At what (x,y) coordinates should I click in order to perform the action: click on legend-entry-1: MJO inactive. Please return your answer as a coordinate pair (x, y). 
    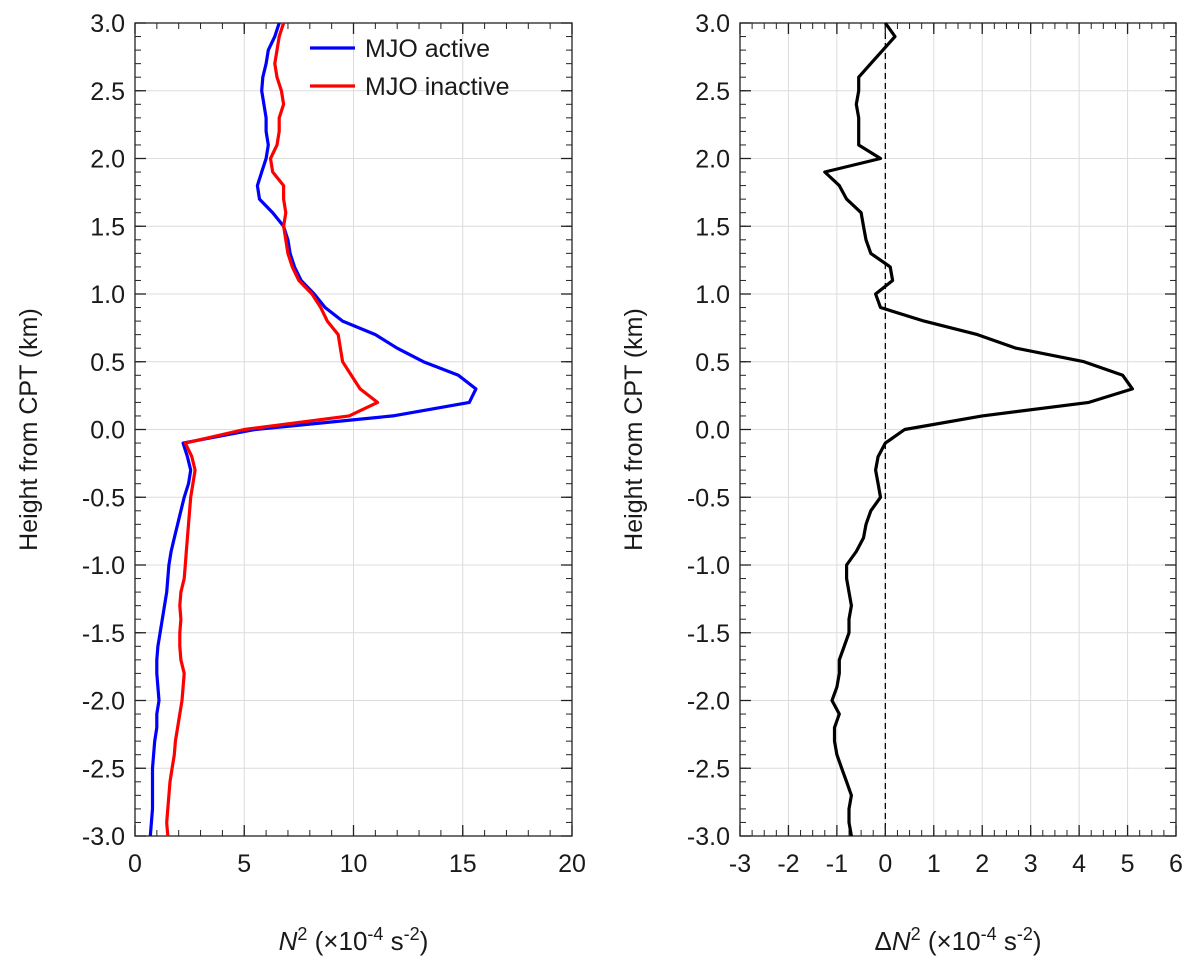
    Looking at the image, I should click on (437, 87).